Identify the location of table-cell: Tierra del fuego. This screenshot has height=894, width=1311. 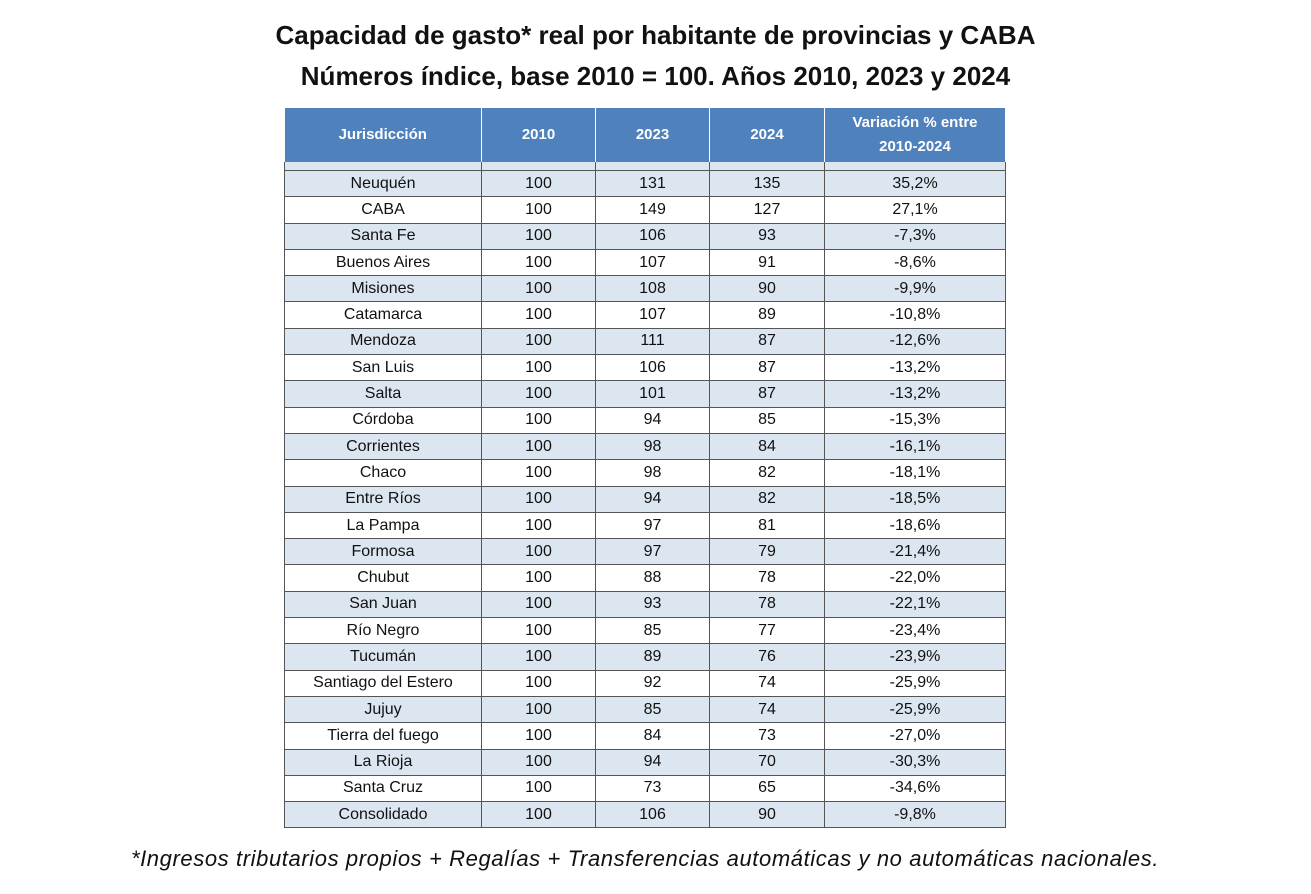
(383, 736).